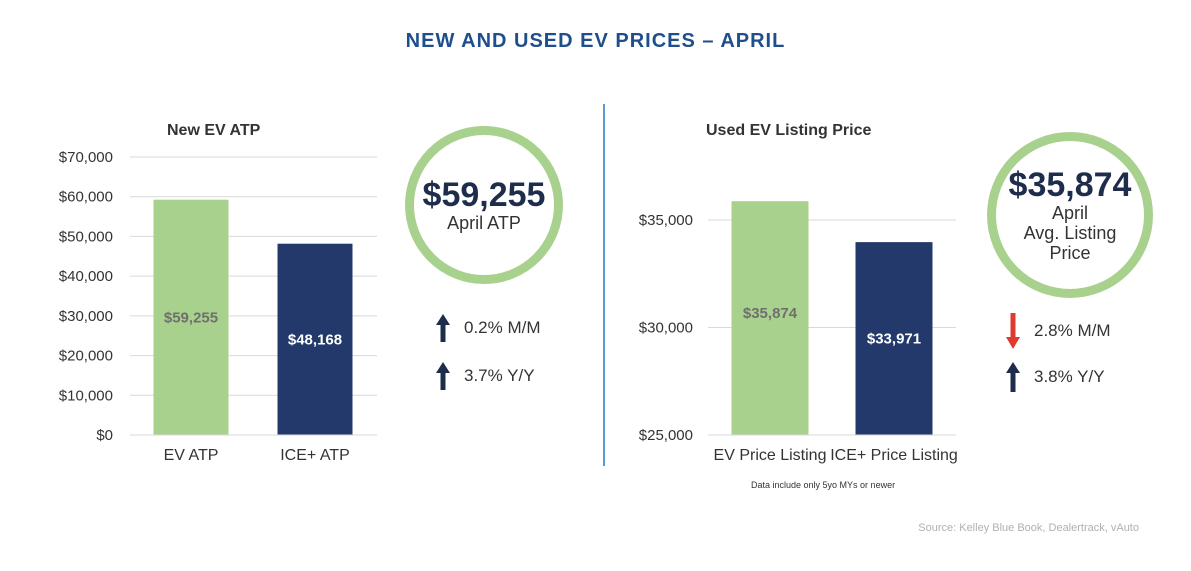 The width and height of the screenshot is (1191, 571). Describe the element at coordinates (502, 327) in the screenshot. I see `new-ev-change-mm-text: 0.2% M/M` at that location.